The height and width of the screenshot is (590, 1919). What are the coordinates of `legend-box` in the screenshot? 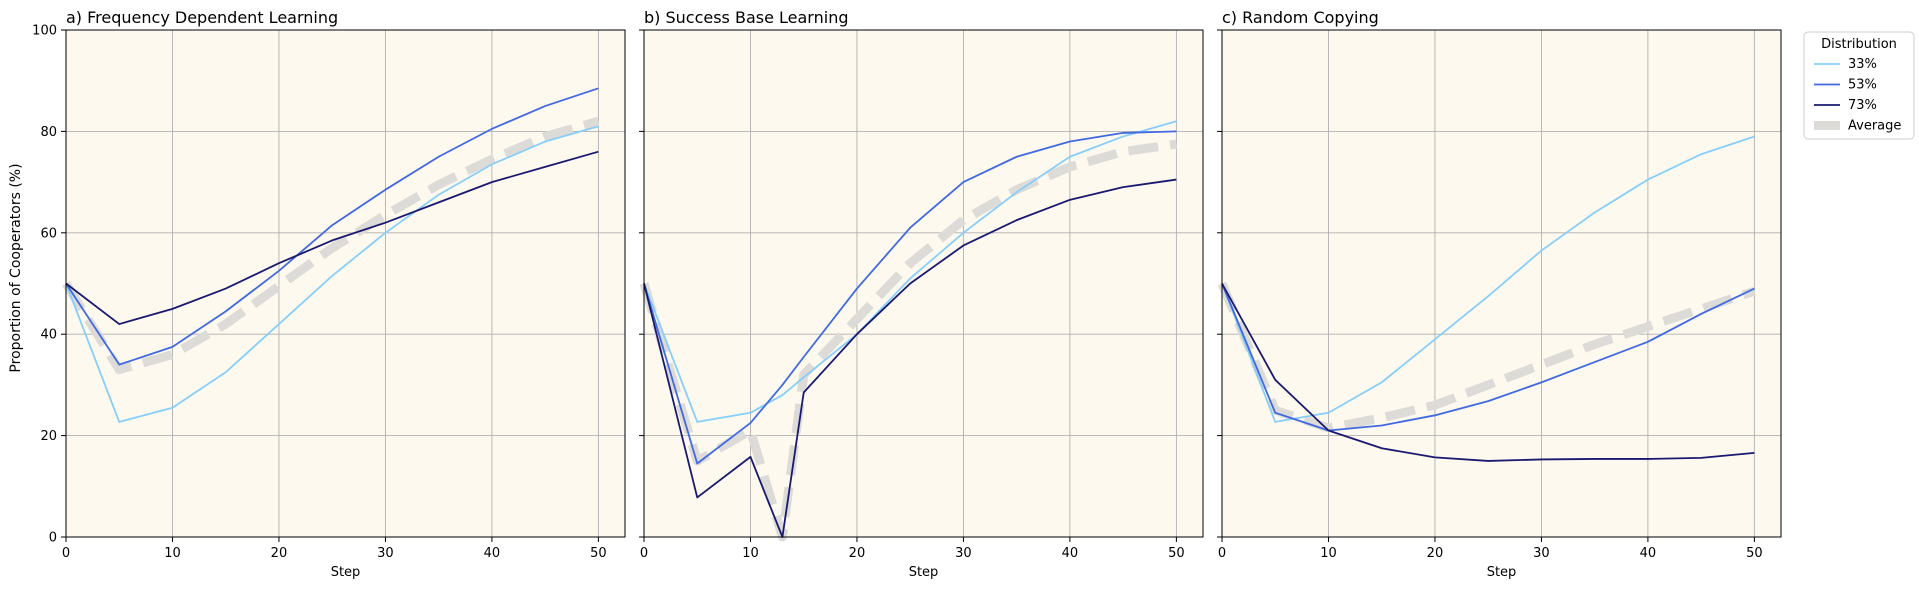 It's located at (1859, 85).